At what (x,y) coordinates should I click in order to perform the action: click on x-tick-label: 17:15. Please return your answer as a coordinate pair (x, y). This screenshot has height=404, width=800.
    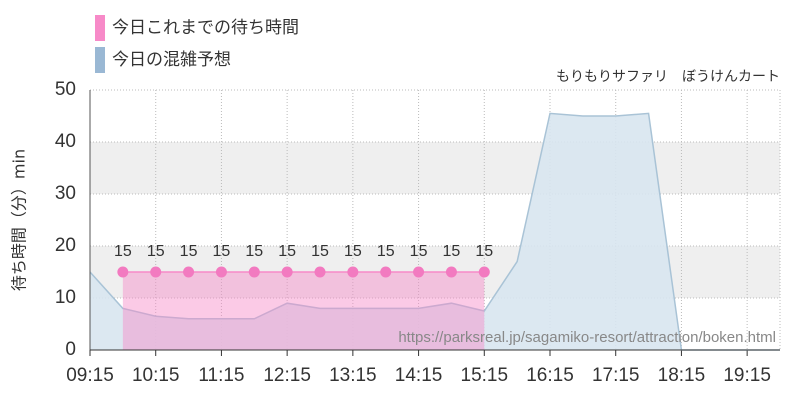
    Looking at the image, I should click on (616, 375).